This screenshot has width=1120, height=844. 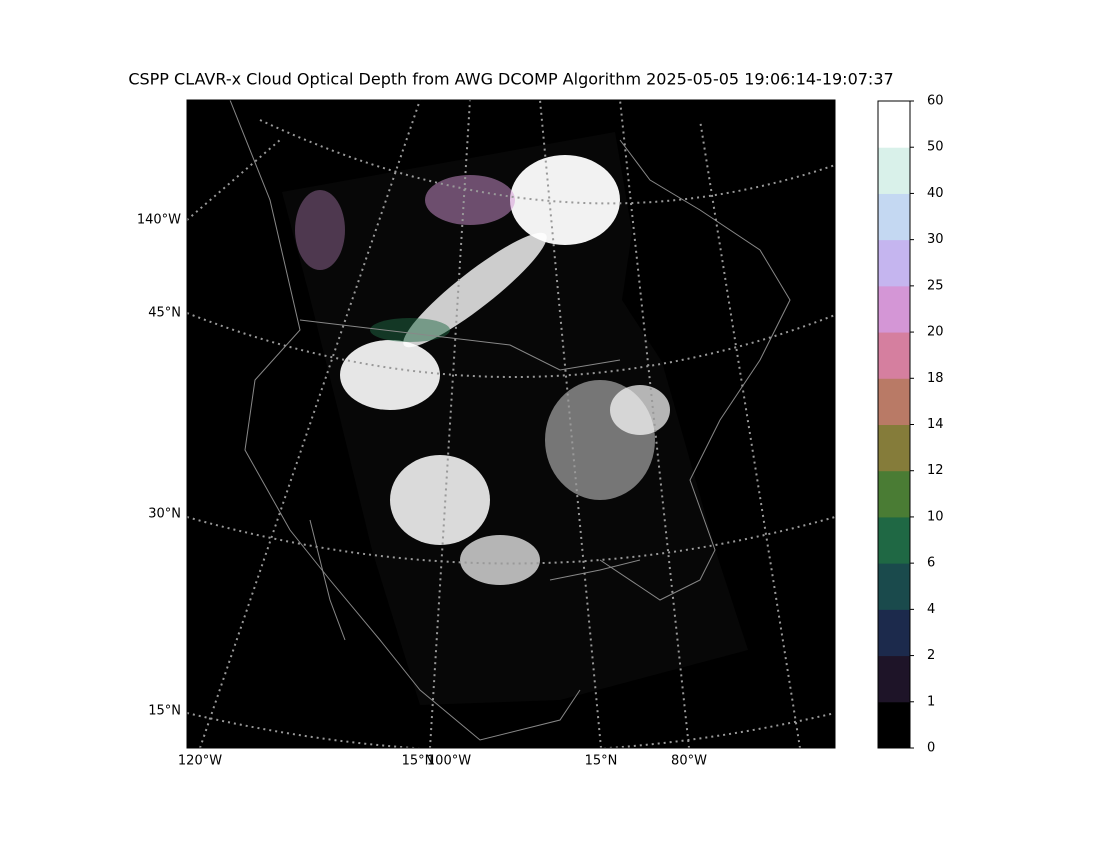 I want to click on lat-label: 15°N, so click(x=164, y=711).